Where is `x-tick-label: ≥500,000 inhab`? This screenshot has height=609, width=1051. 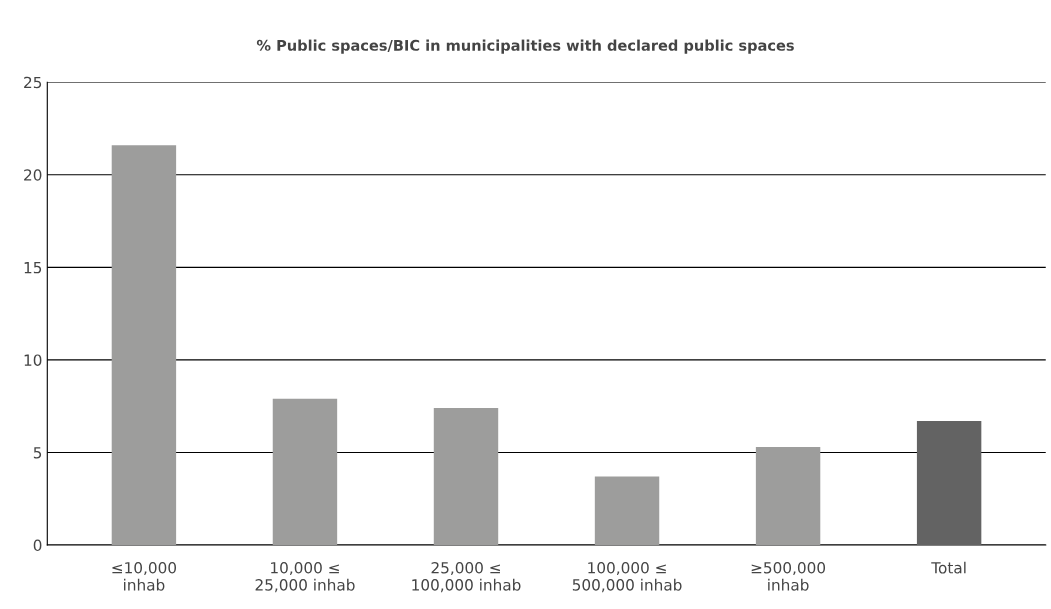 x-tick-label: ≥500,000 inhab is located at coordinates (788, 576).